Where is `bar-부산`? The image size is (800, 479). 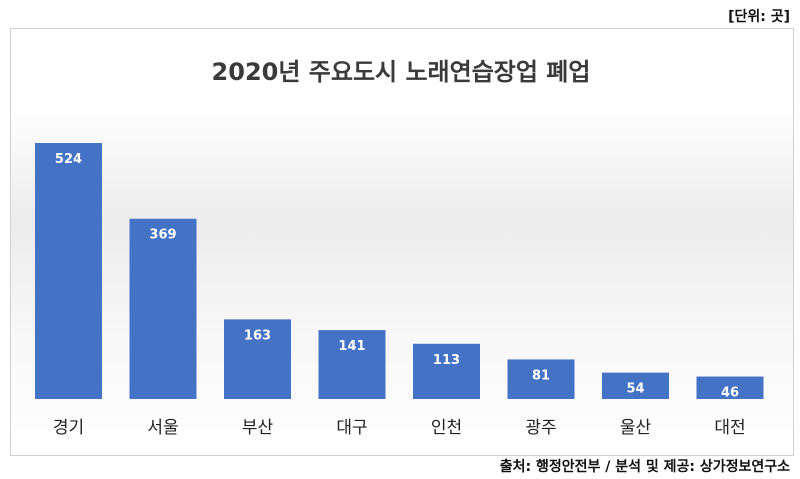 bar-부산 is located at coordinates (257, 359).